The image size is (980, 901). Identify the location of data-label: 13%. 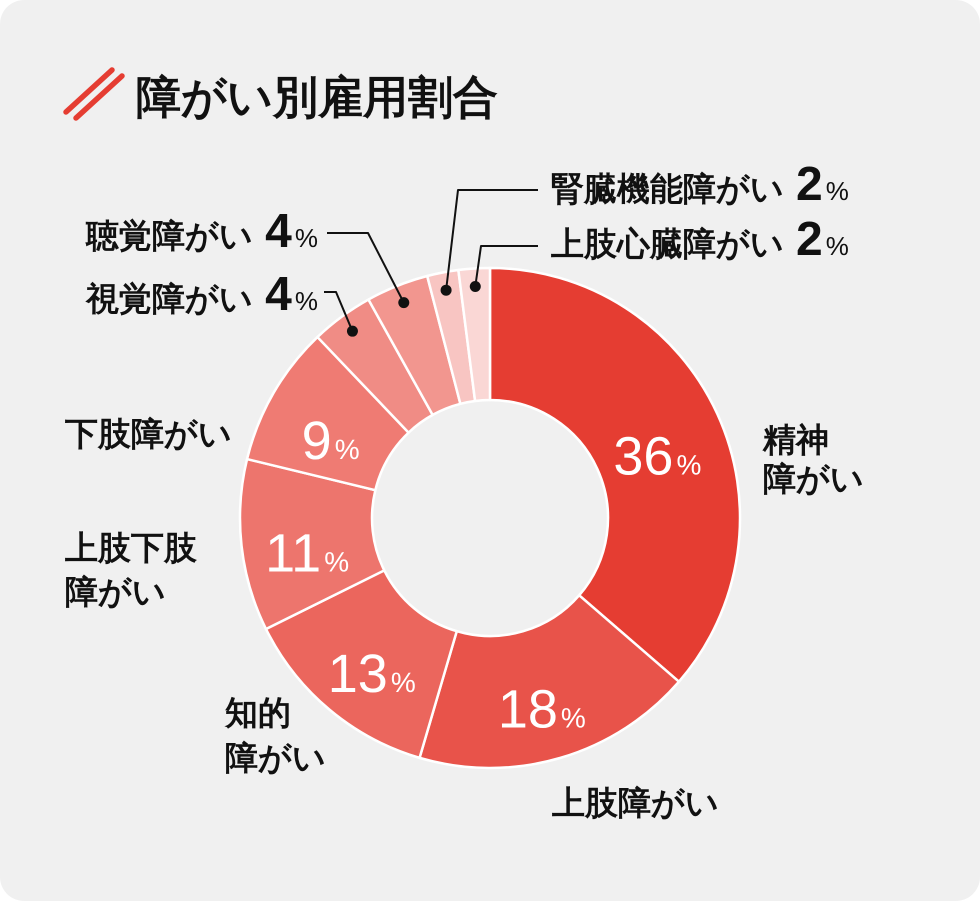
(372, 674).